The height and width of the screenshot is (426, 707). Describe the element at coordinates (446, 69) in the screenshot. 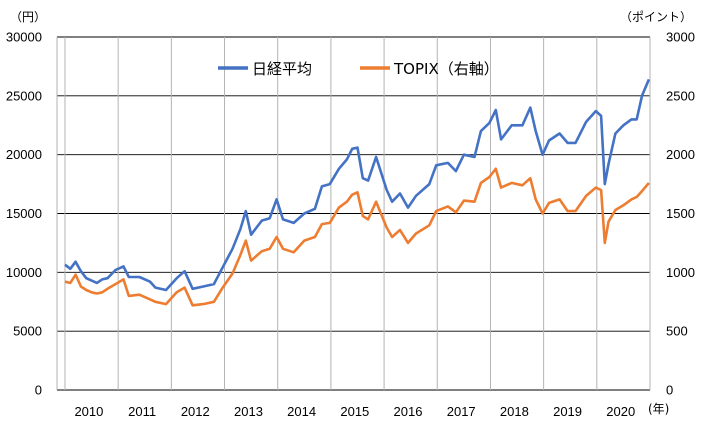

I see `legend-label-topix: TOPIX（右軸）` at that location.